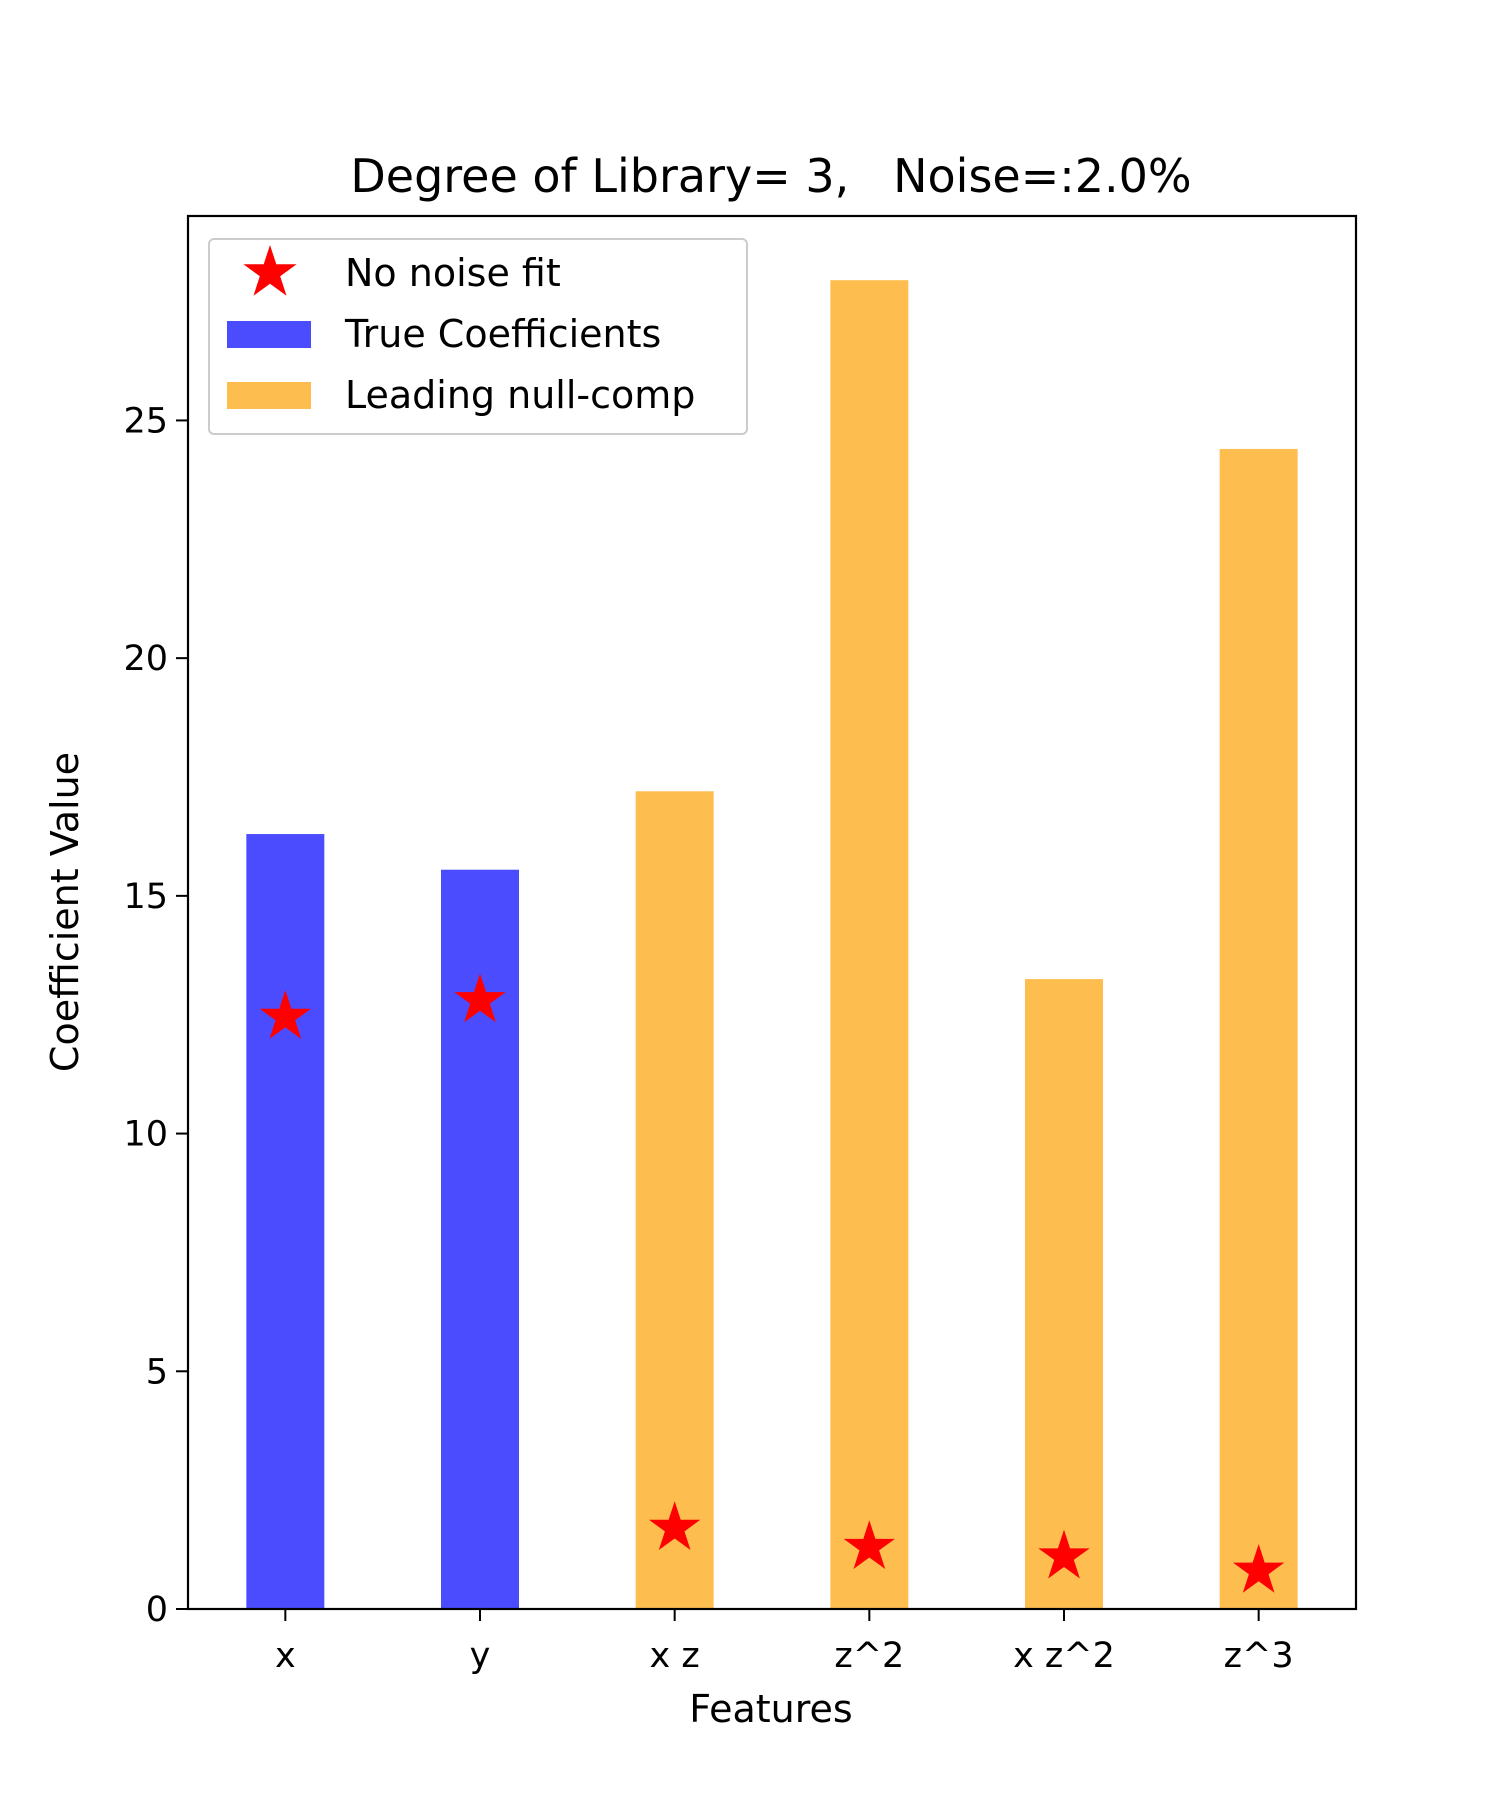 The image size is (1500, 1800). I want to click on y-tick-label: 5, so click(157, 1372).